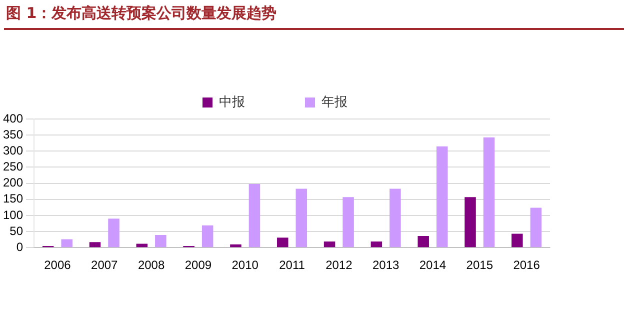 This screenshot has width=632, height=322. What do you see at coordinates (526, 265) in the screenshot?
I see `x-tick-label: 2016` at bounding box center [526, 265].